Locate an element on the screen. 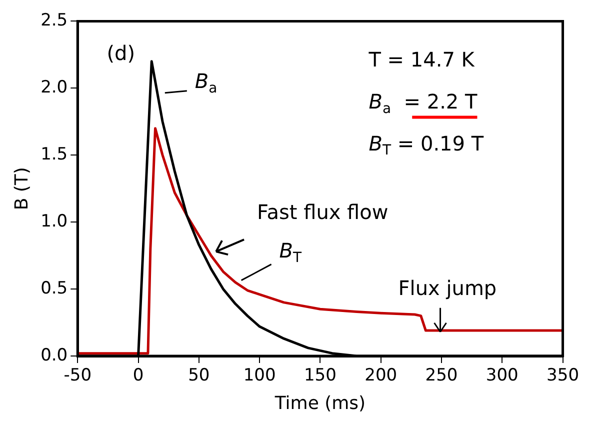  x-tick-label: 50 is located at coordinates (199, 376).